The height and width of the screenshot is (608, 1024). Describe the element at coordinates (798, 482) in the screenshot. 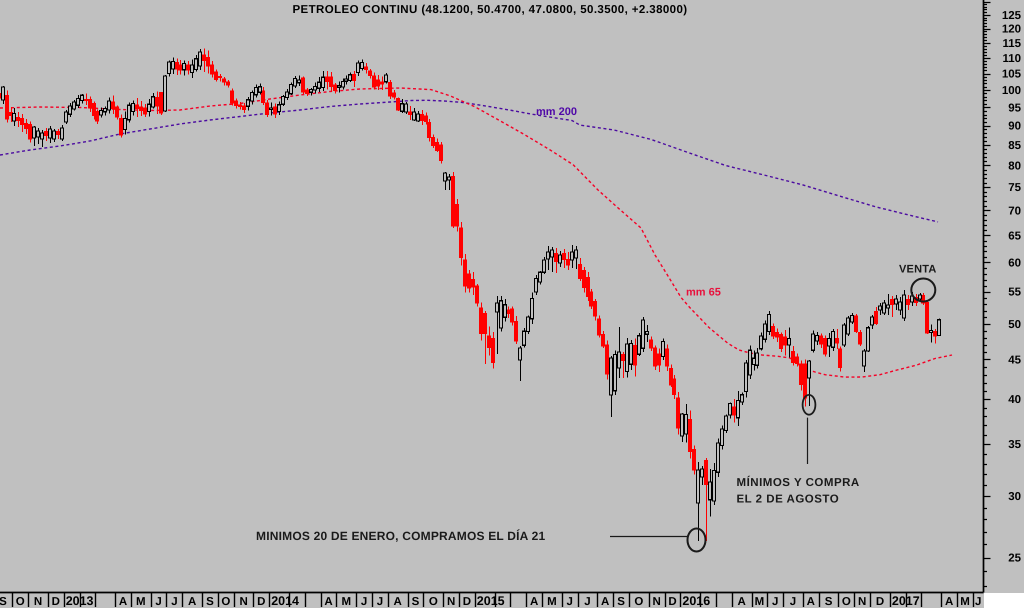

I see `svg-text: MÍNIMOS Y COMPRA` at that location.